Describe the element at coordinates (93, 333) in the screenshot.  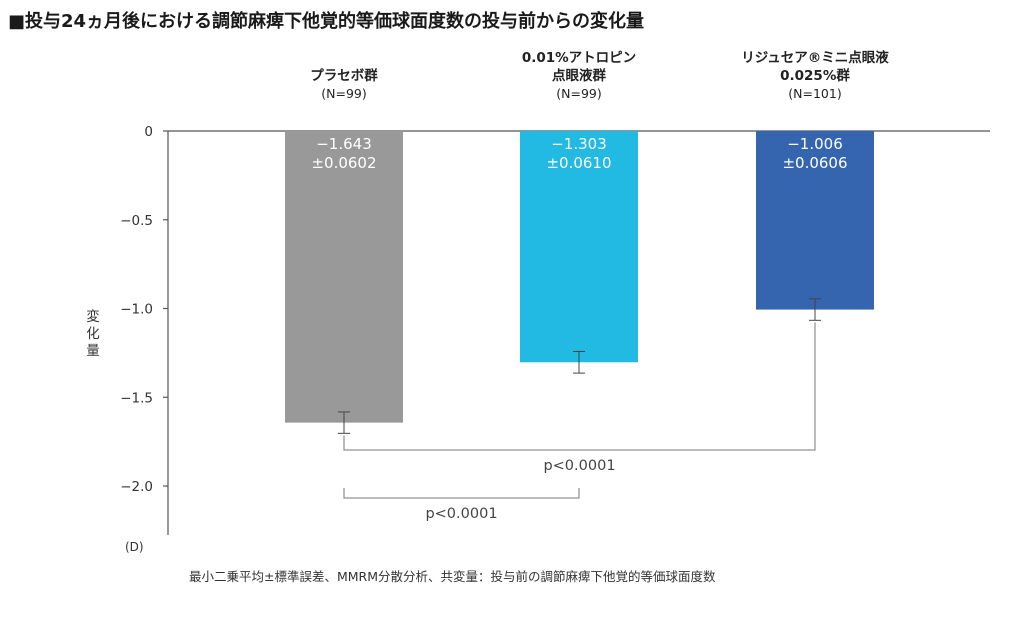
I see `y-axis-label: 変化量` at that location.